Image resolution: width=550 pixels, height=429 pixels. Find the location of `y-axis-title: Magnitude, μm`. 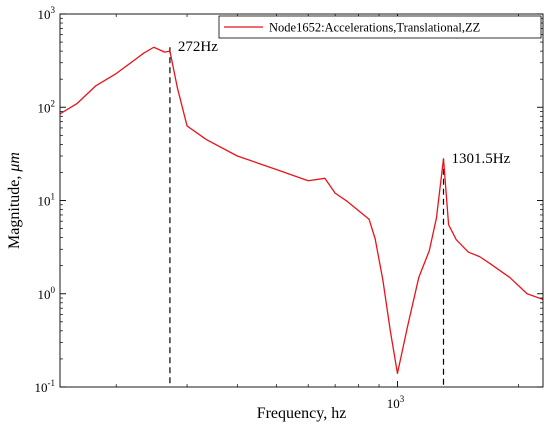

y-axis-title: Magnitude, μm is located at coordinates (14, 200).